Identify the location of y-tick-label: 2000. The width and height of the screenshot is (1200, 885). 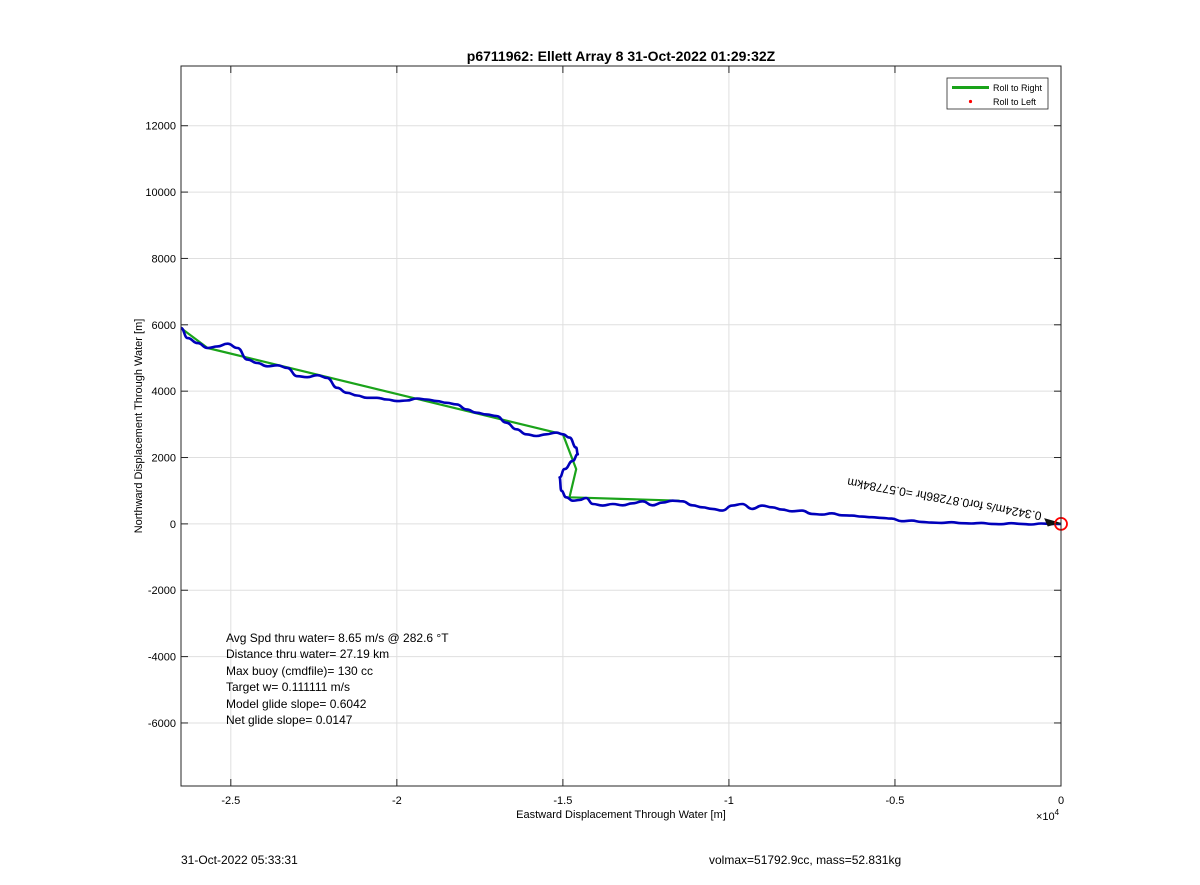
(164, 459).